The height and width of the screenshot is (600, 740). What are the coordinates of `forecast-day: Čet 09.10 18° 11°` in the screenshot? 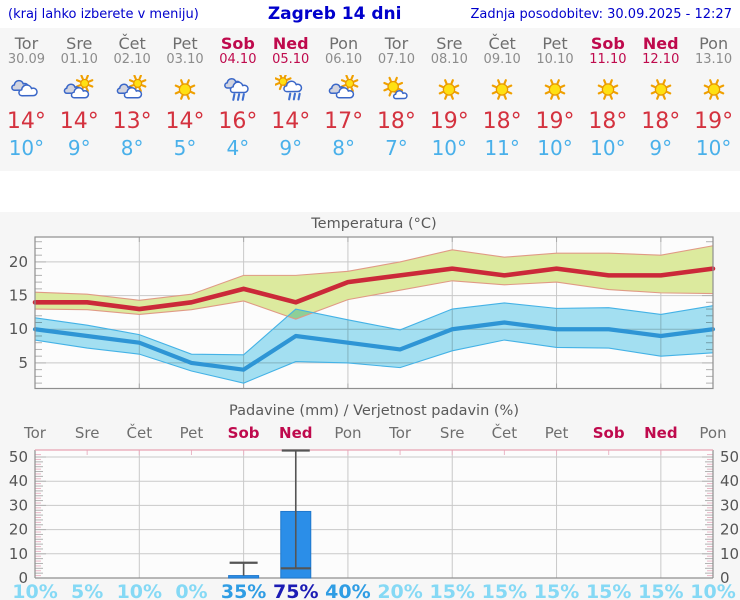 It's located at (502, 99).